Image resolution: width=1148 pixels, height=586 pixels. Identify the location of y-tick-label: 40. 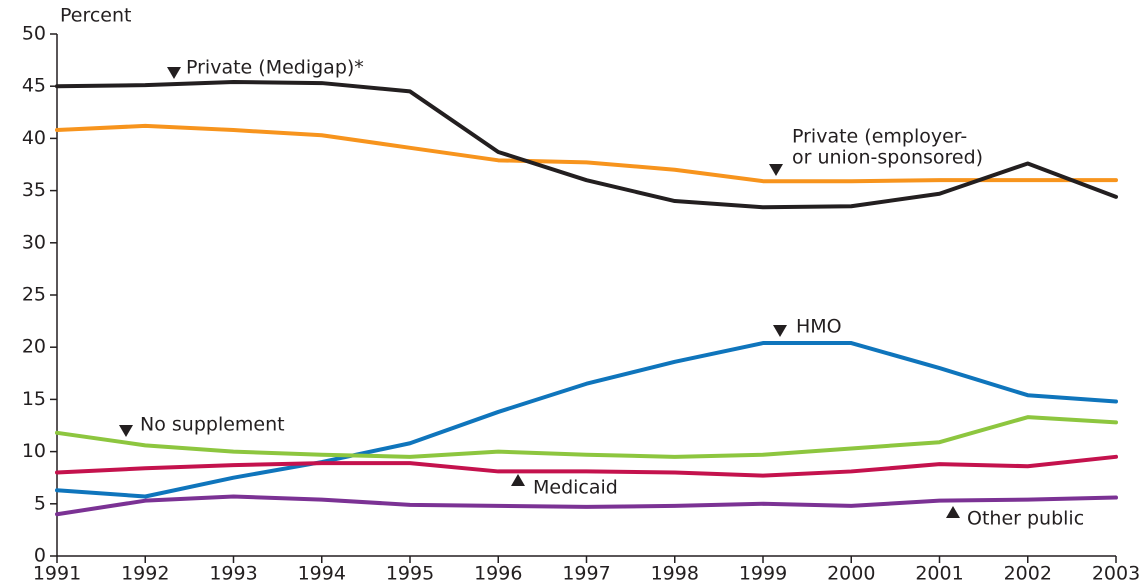
(34, 138).